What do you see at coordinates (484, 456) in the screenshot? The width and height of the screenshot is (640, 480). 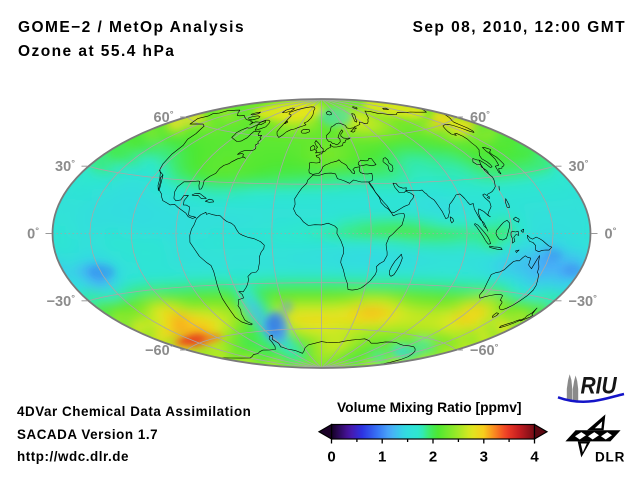 I see `svg-text: 3` at bounding box center [484, 456].